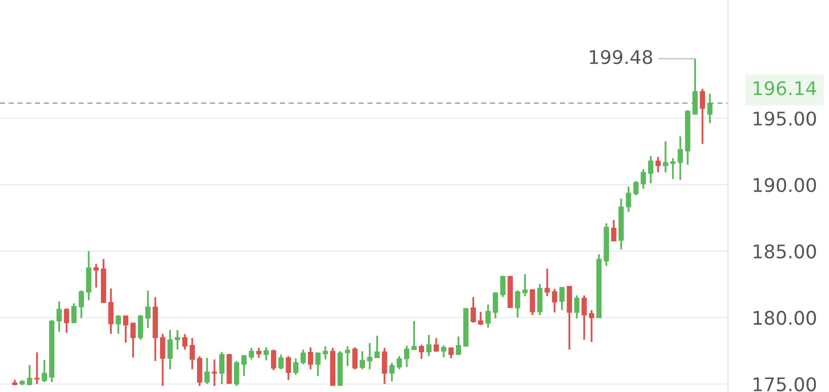  What do you see at coordinates (621, 57) in the screenshot?
I see `annotation: 199.48` at bounding box center [621, 57].